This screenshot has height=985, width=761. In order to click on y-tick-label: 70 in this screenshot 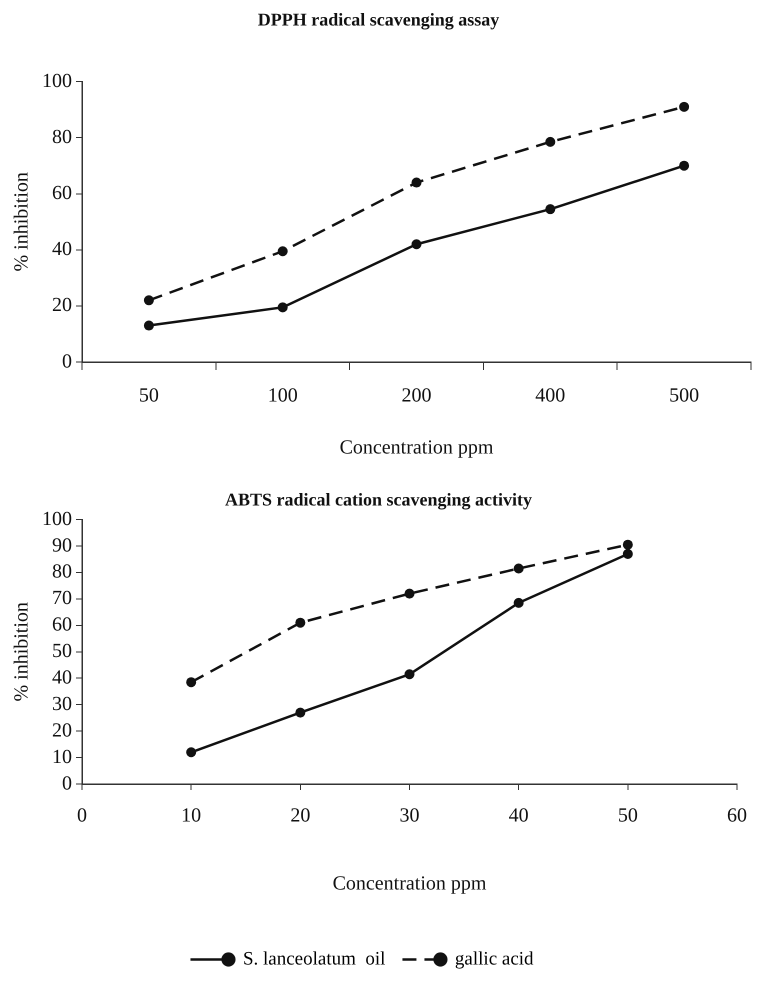, I will do `click(62, 598)`.